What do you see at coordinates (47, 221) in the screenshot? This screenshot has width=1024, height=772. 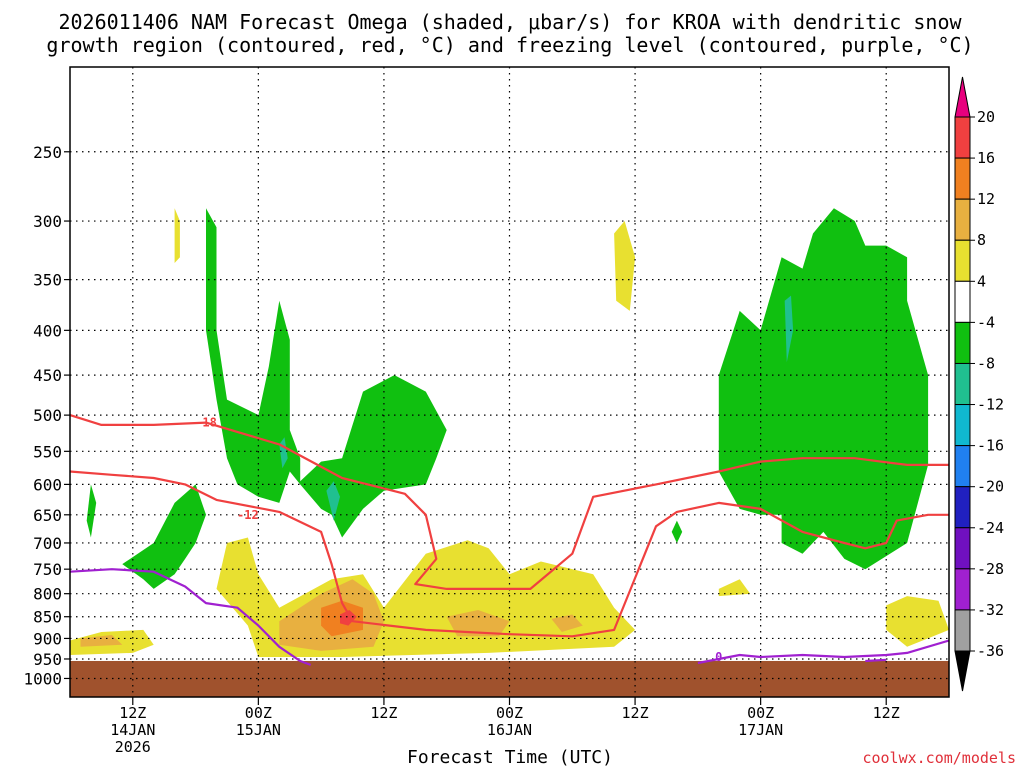 I see `y-tick-label-300: 300` at bounding box center [47, 221].